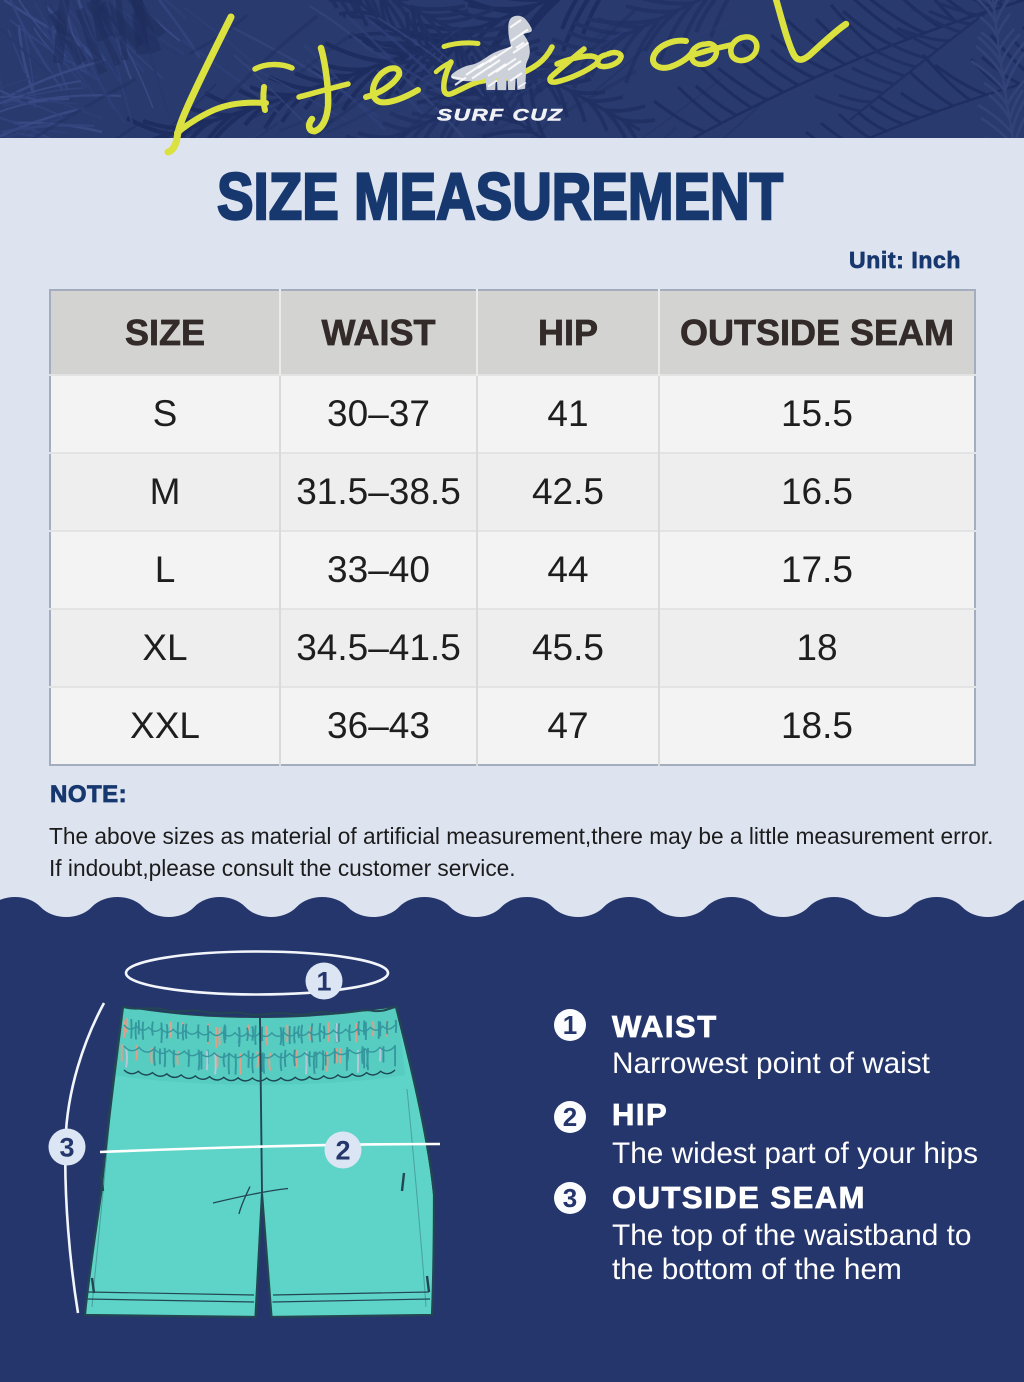 The width and height of the screenshot is (1024, 1382). What do you see at coordinates (342, 1151) in the screenshot?
I see `svg-text: 2` at bounding box center [342, 1151].